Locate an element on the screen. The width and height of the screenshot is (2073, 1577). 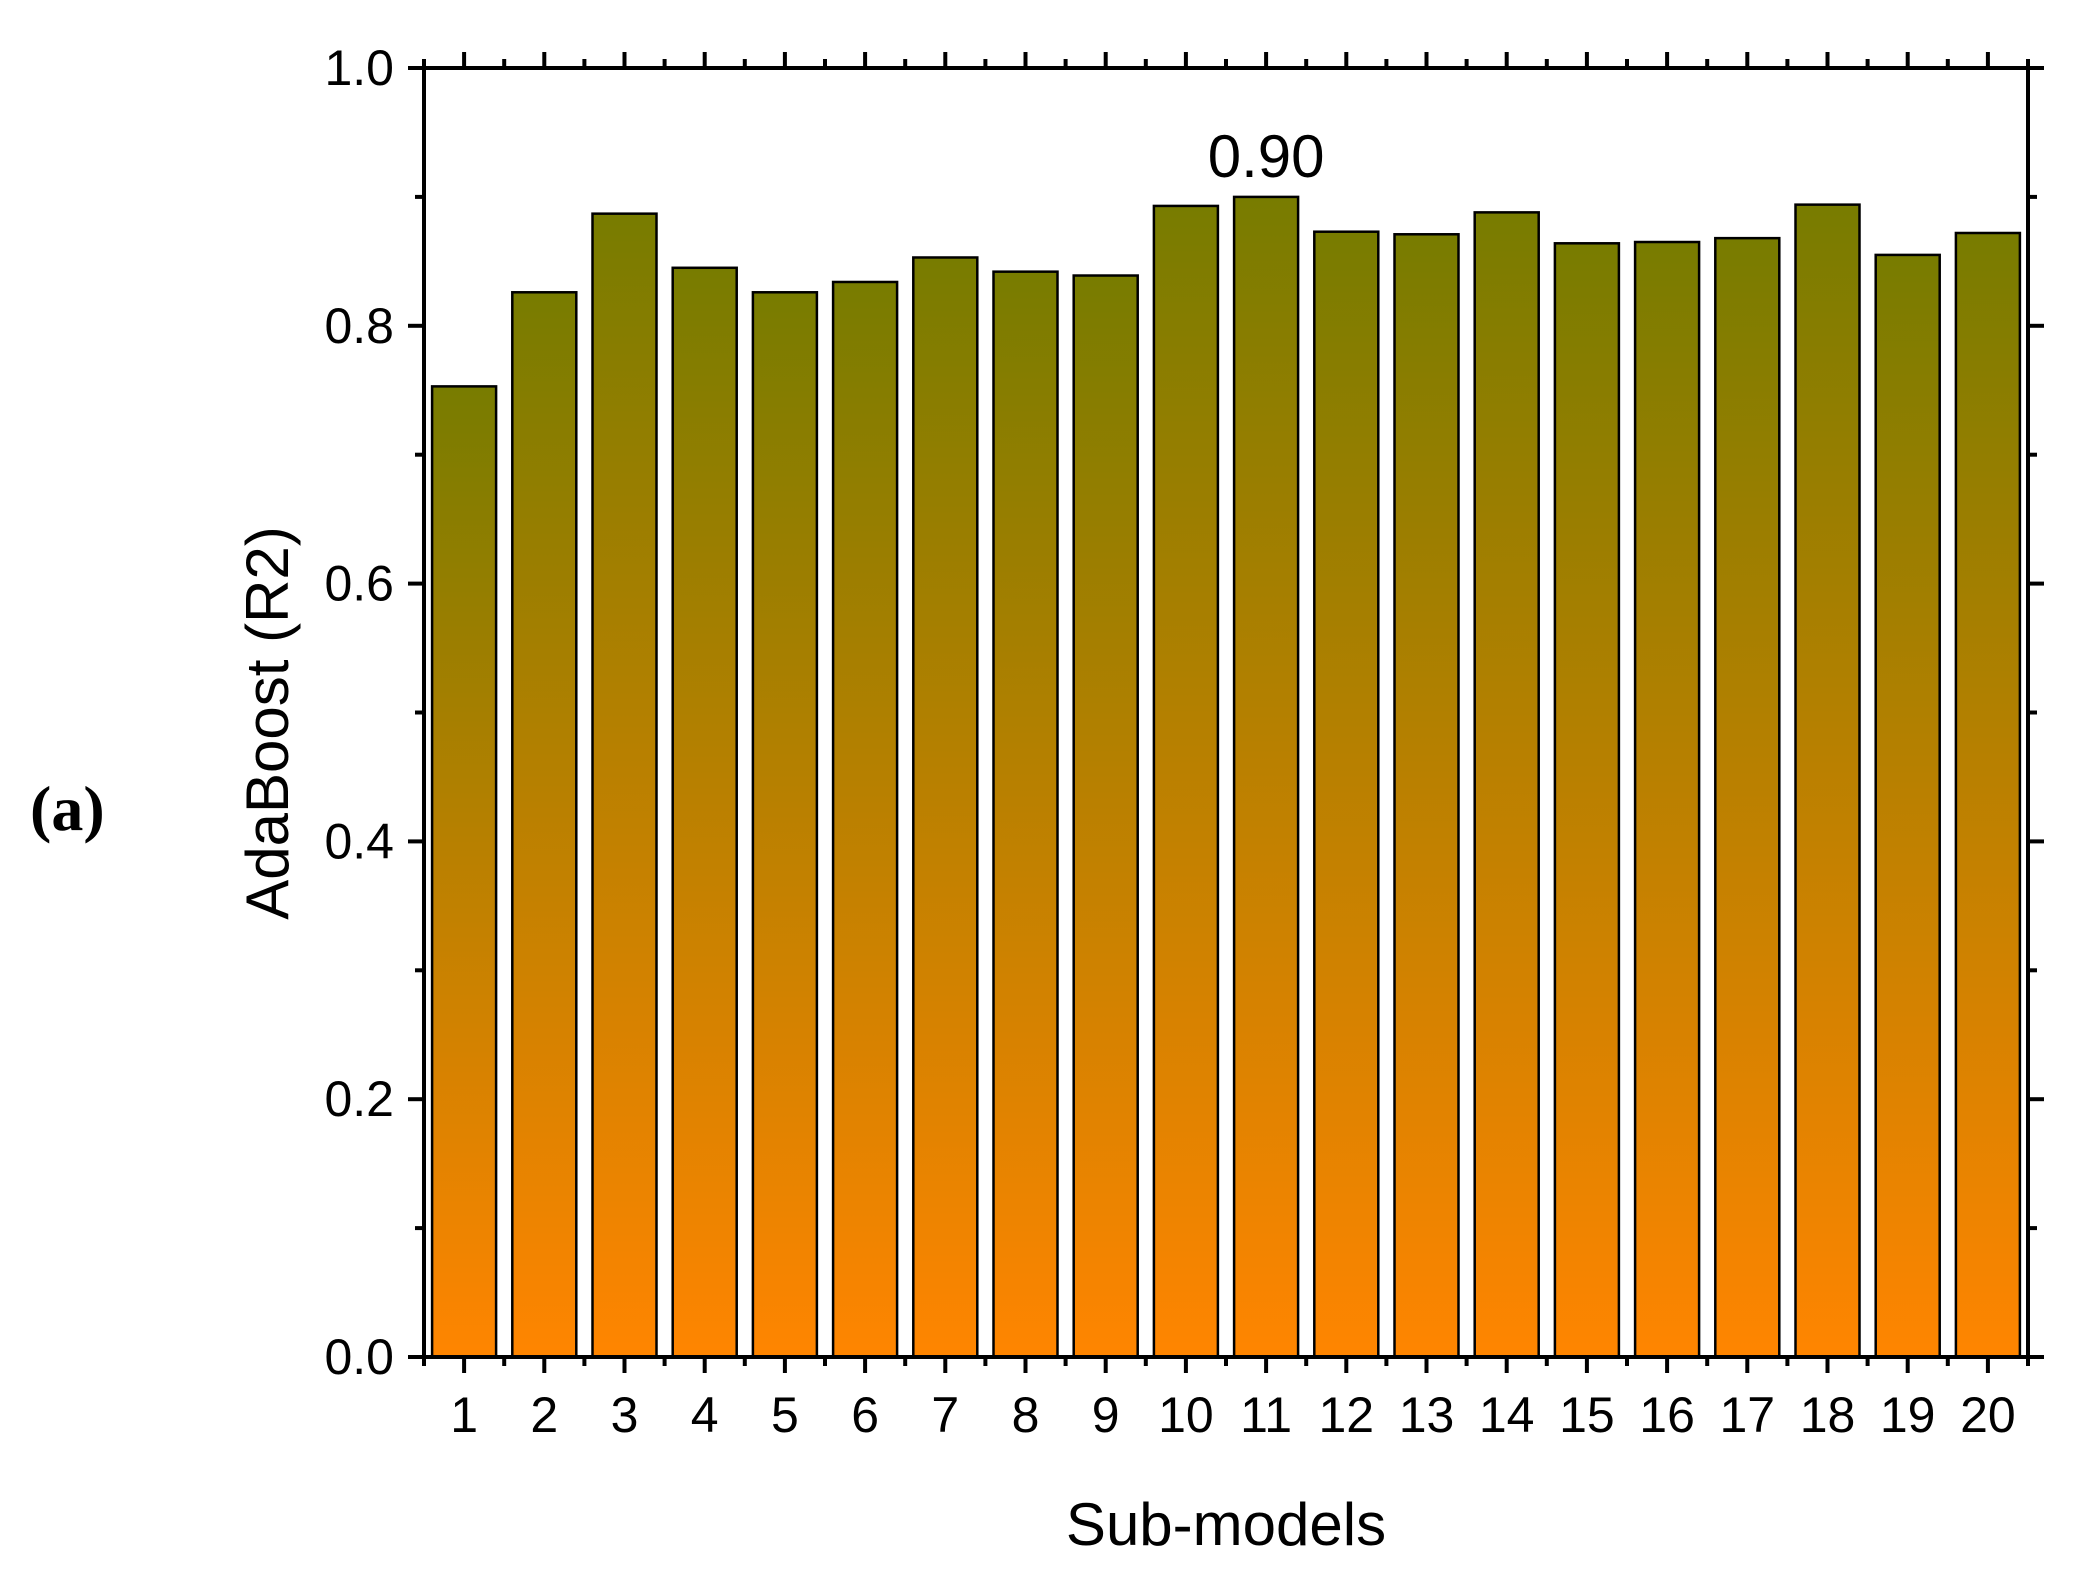
data-label-bar-11: 0.90 is located at coordinates (1266, 156).